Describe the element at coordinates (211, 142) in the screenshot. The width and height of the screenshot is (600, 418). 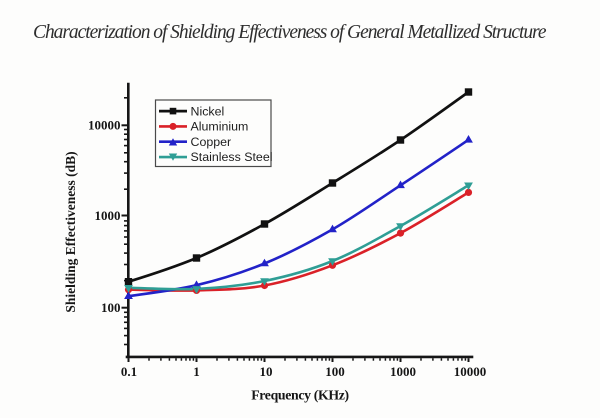
I see `svg-text: Copper` at that location.